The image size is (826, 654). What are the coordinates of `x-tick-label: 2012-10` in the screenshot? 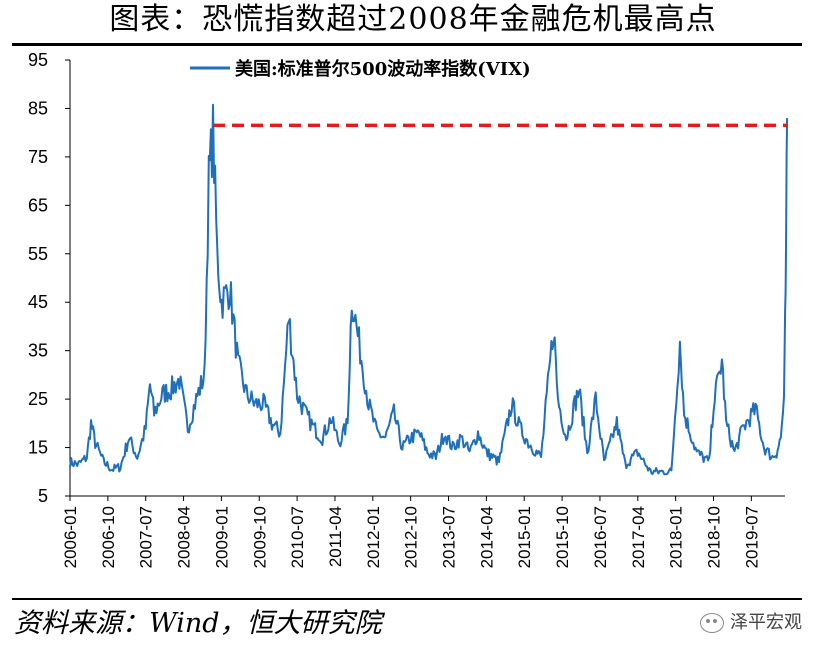 It's located at (411, 537).